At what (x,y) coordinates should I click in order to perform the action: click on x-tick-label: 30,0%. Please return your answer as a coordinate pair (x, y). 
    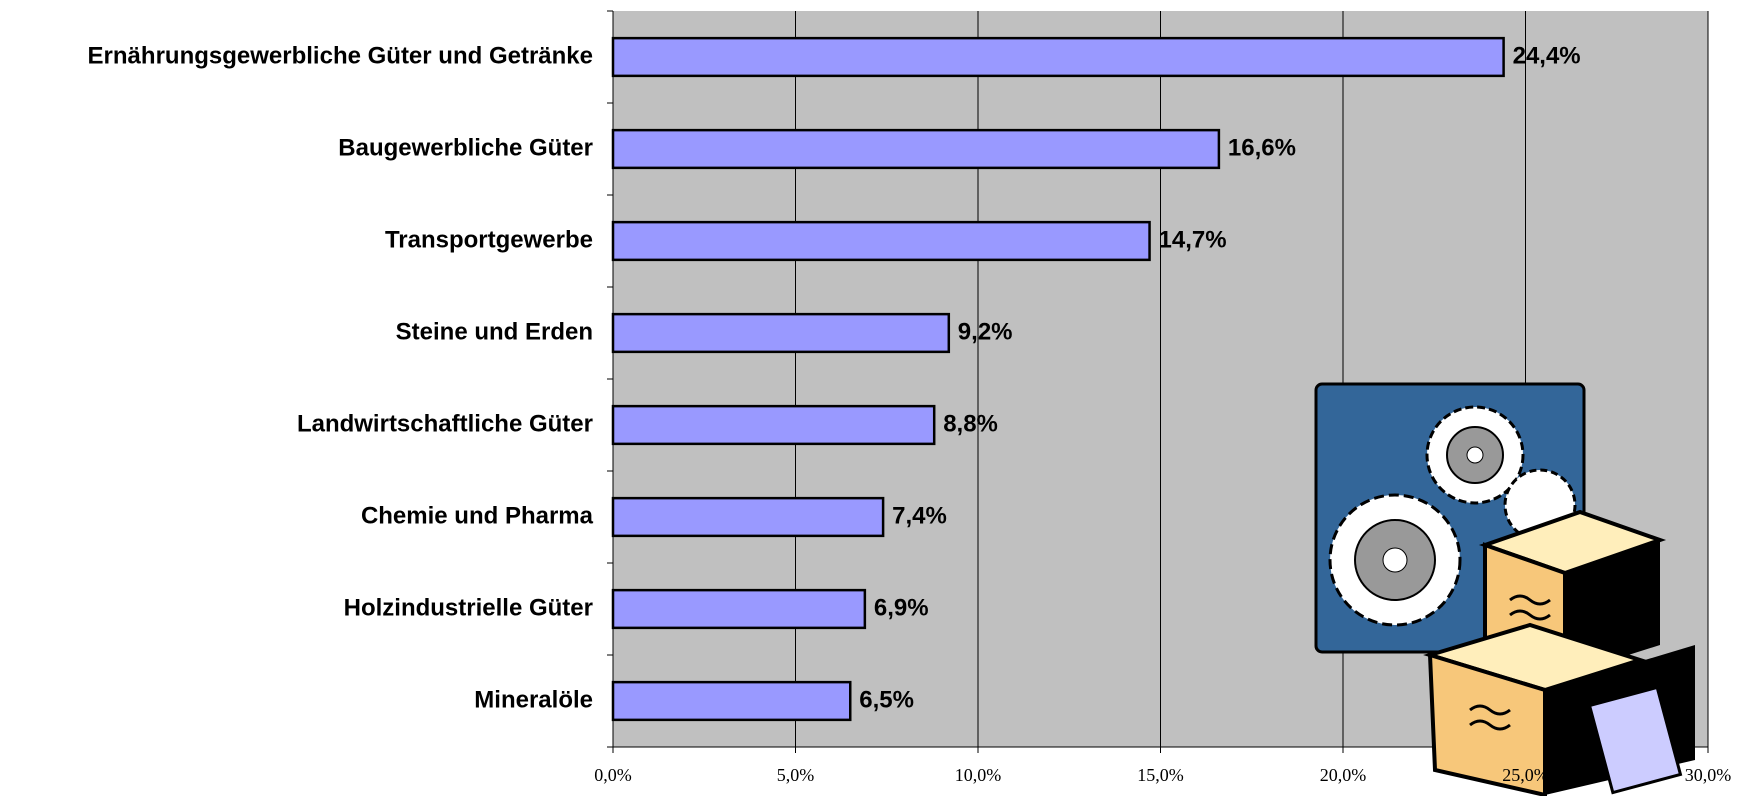
    Looking at the image, I should click on (1708, 775).